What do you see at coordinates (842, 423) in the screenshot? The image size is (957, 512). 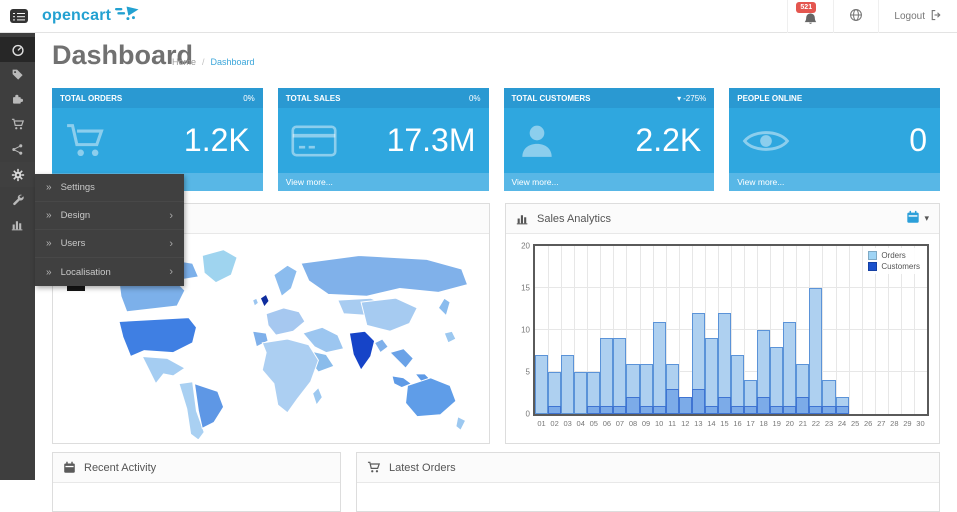 I see `x-axis-tick-label: 24` at bounding box center [842, 423].